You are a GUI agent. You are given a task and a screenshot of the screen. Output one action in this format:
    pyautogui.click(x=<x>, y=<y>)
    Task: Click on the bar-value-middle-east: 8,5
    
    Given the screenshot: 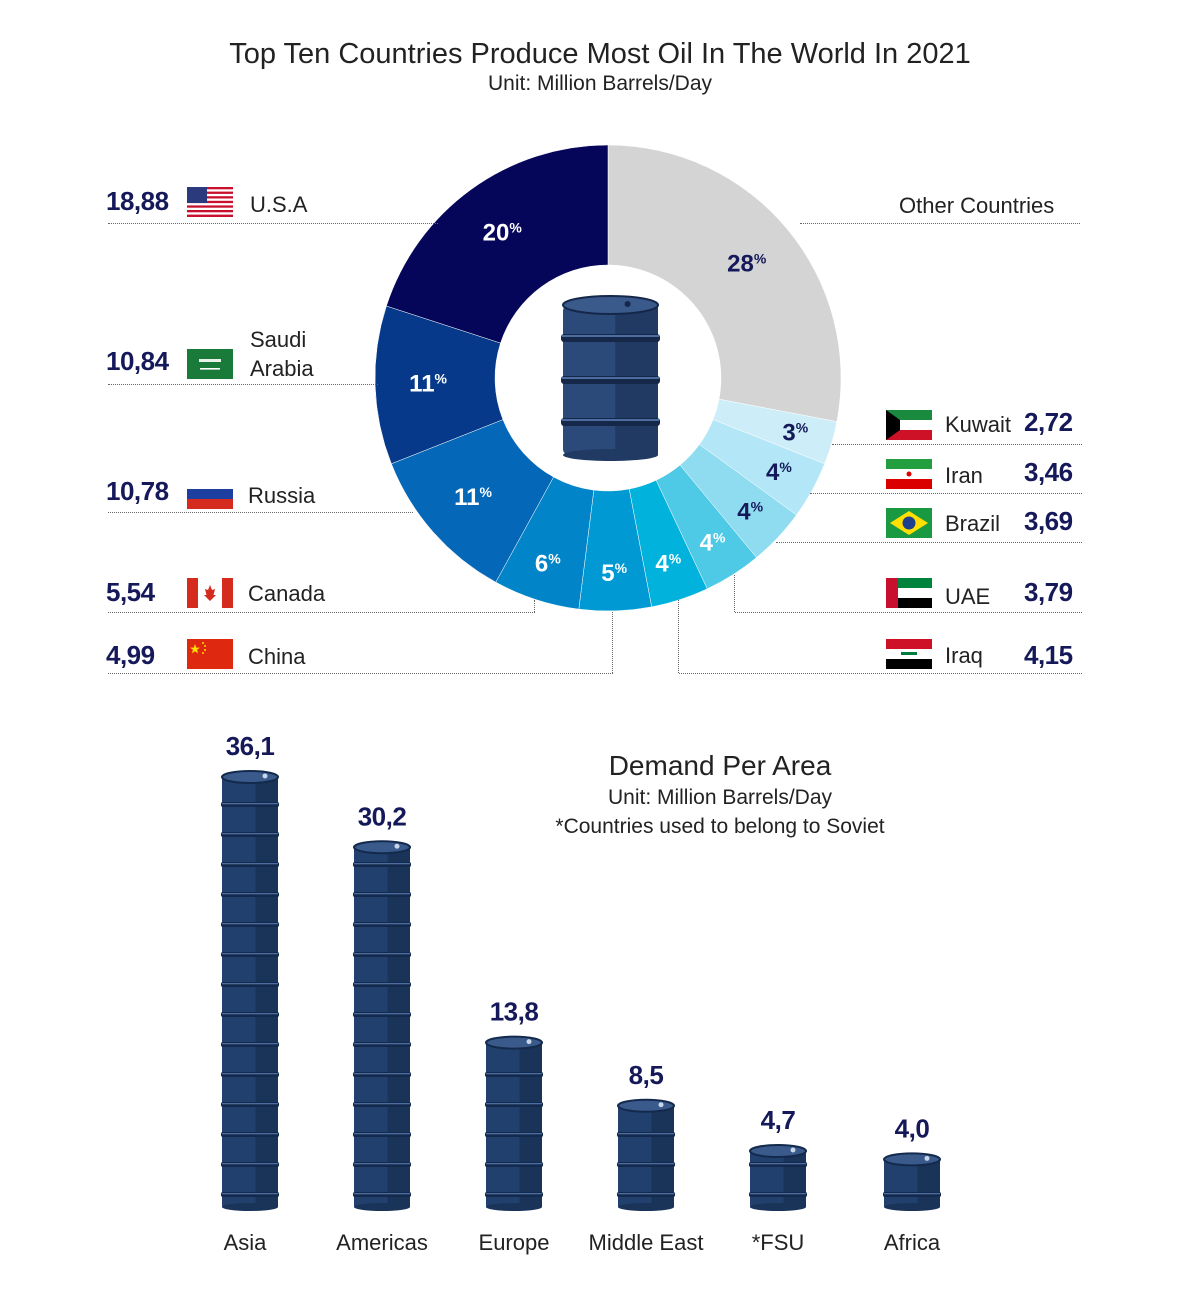 What is the action you would take?
    pyautogui.click(x=646, y=1075)
    